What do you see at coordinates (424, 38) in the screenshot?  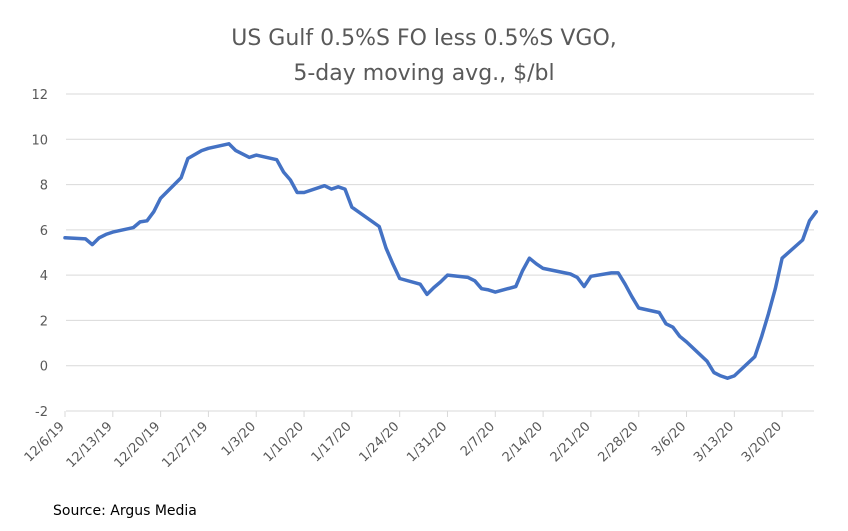 I see `chart-title: US Gulf 0.5%S FO less 0.5%S VGO,` at bounding box center [424, 38].